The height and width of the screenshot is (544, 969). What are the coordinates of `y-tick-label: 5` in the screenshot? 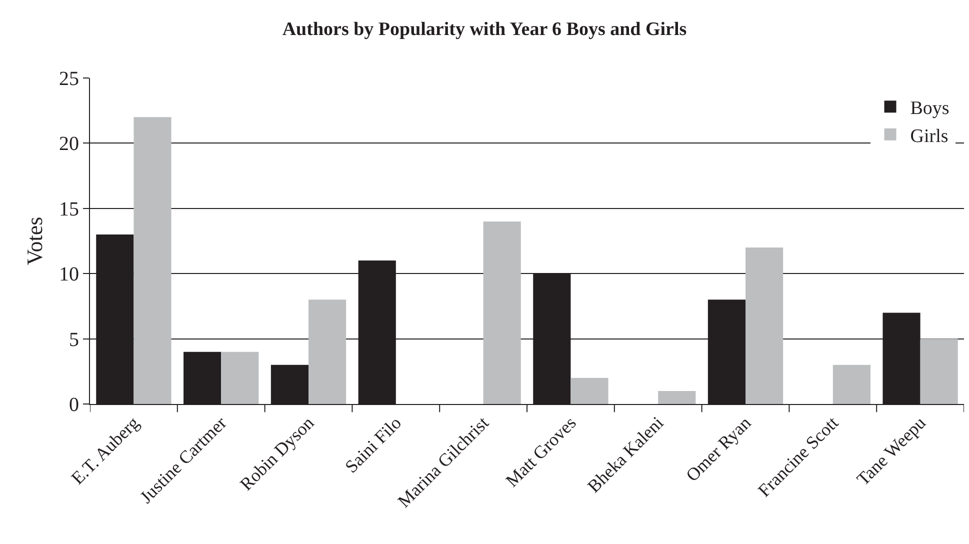 It's located at (74, 339).